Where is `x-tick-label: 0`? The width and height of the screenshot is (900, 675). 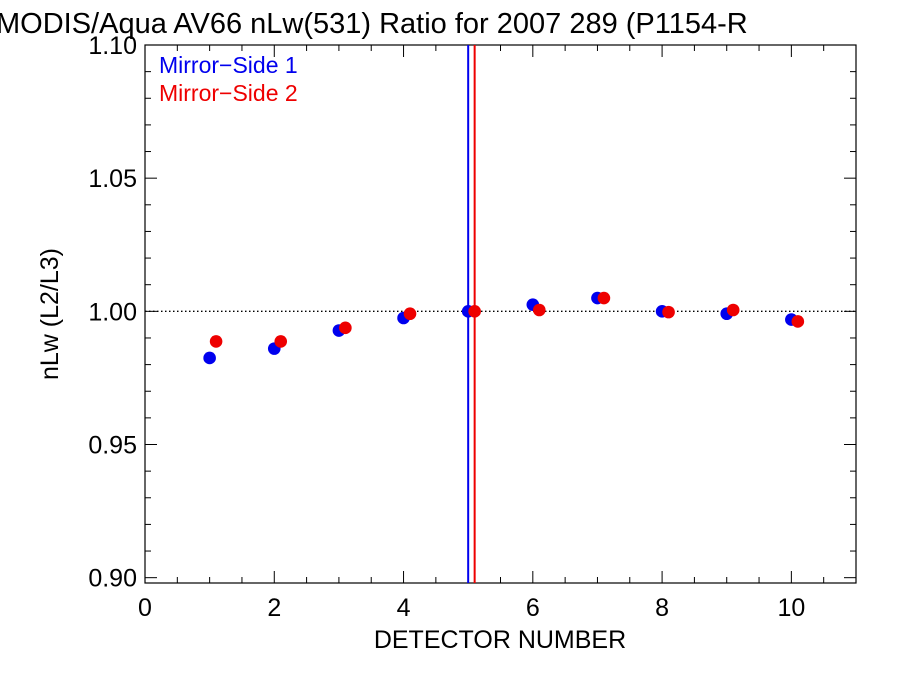 x-tick-label: 0 is located at coordinates (145, 608).